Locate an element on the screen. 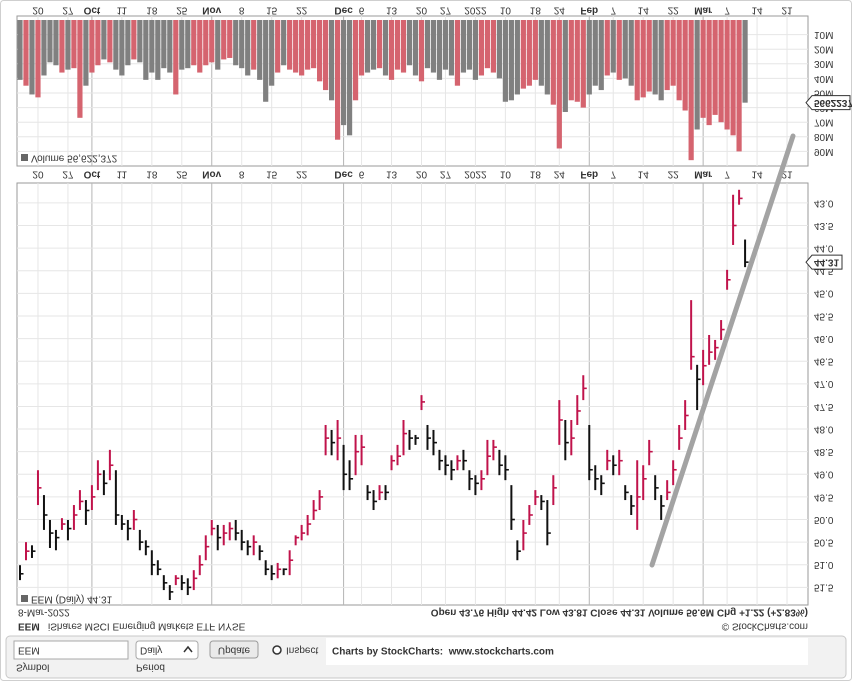  x-tick-label: 10 is located at coordinates (506, 9).